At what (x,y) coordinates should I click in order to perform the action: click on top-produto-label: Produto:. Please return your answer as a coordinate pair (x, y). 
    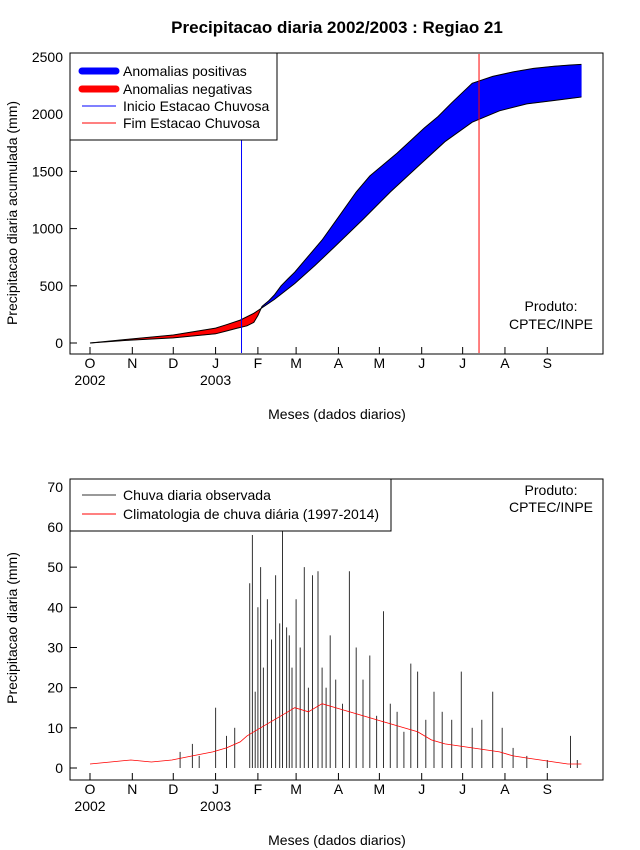
    Looking at the image, I should click on (551, 306).